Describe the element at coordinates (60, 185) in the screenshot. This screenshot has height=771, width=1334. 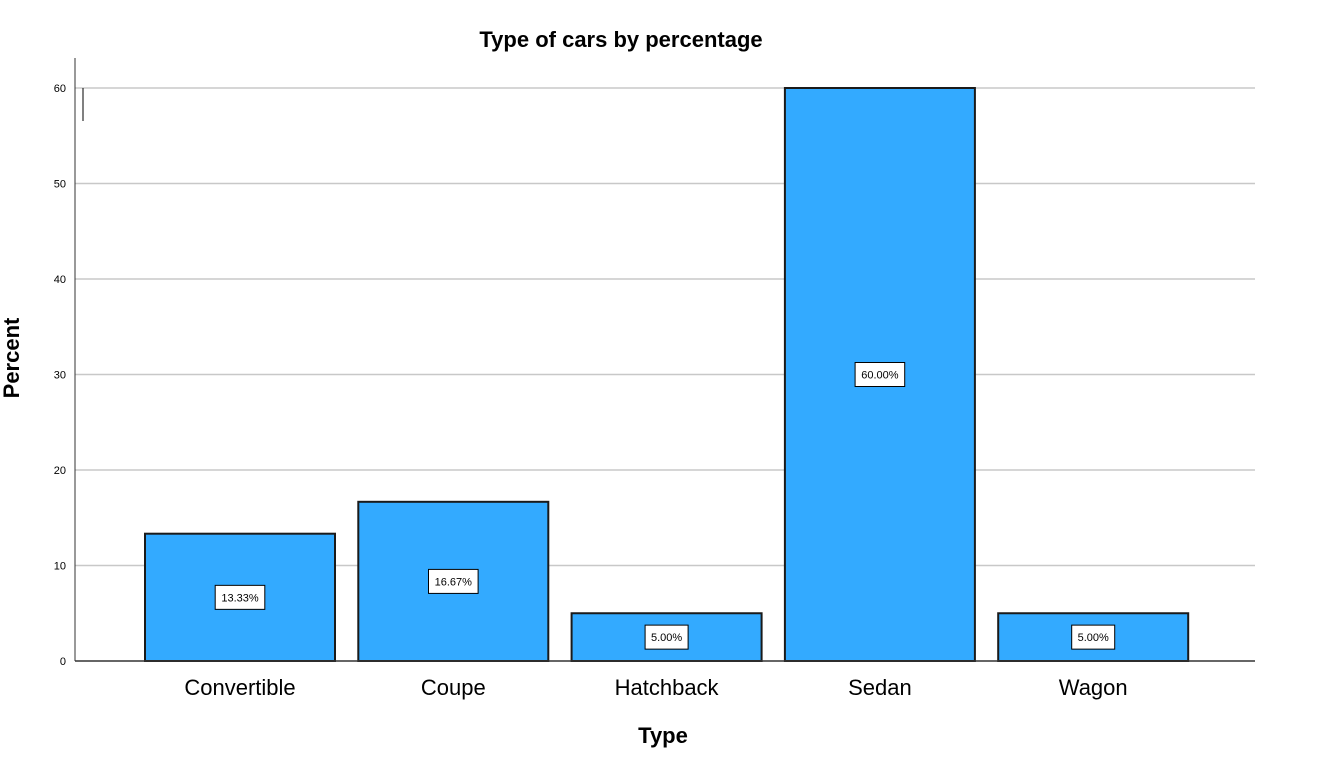
I see `y-tick-label: 50` at that location.